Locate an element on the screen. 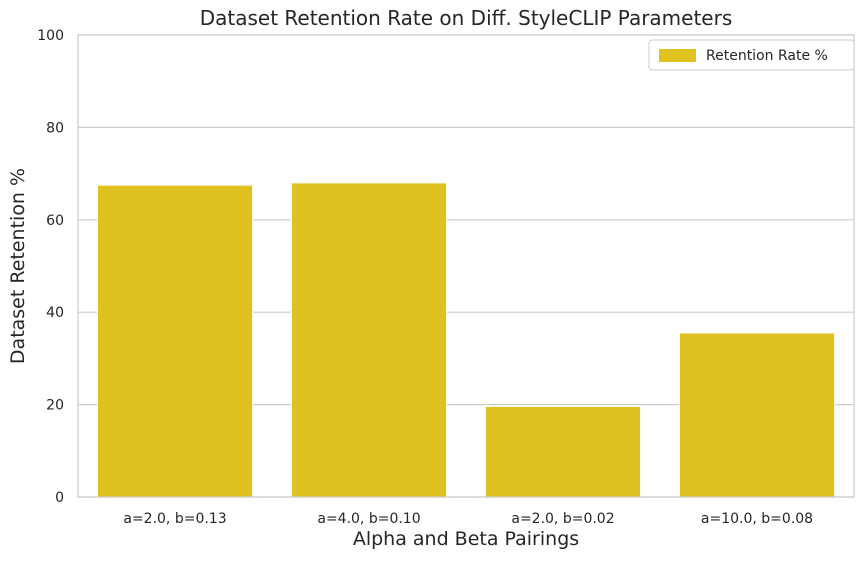 The image size is (862, 564). y-tick-label: 20 is located at coordinates (55, 406).